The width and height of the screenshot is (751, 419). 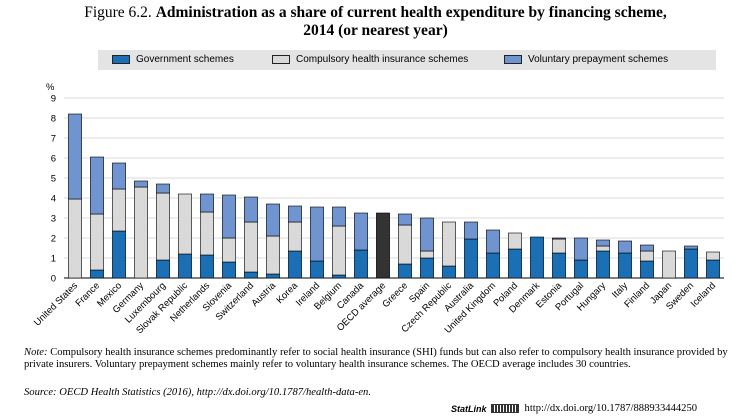 I want to click on statlink-brand: StatLink, so click(x=469, y=408).